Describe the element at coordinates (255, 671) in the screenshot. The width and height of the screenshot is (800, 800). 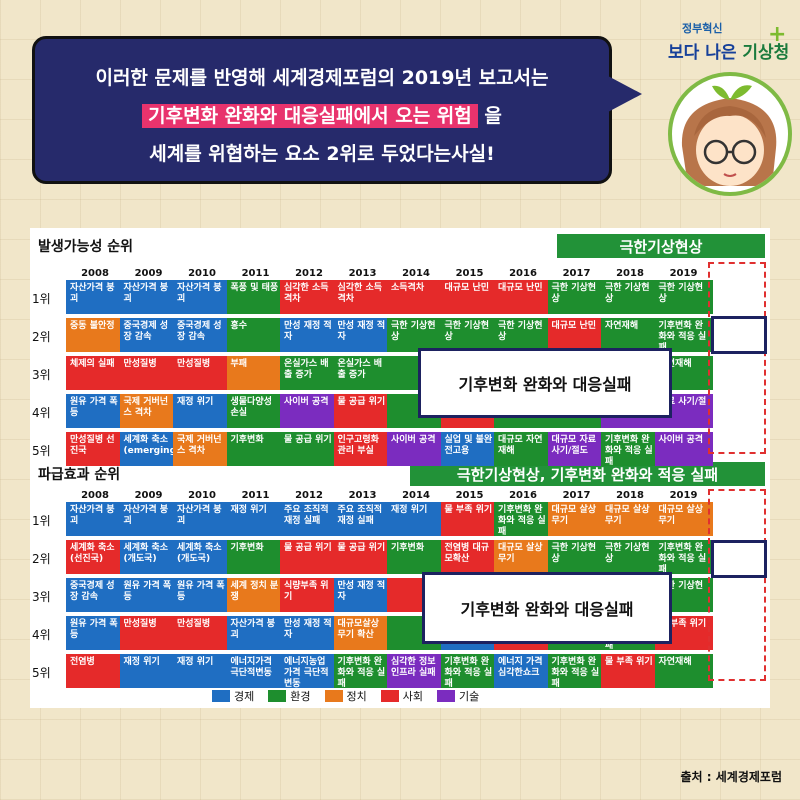
I see `impact-risk-cell: 에너지가격 극단적변동` at that location.